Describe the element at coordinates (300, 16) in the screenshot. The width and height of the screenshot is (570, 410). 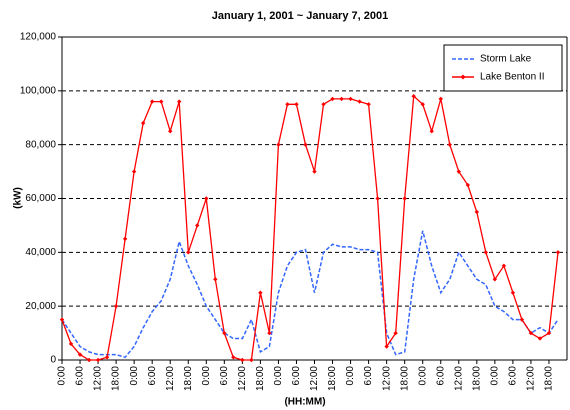
I see `chart-title: January 1, 2001 ~ January 7, 2001` at that location.